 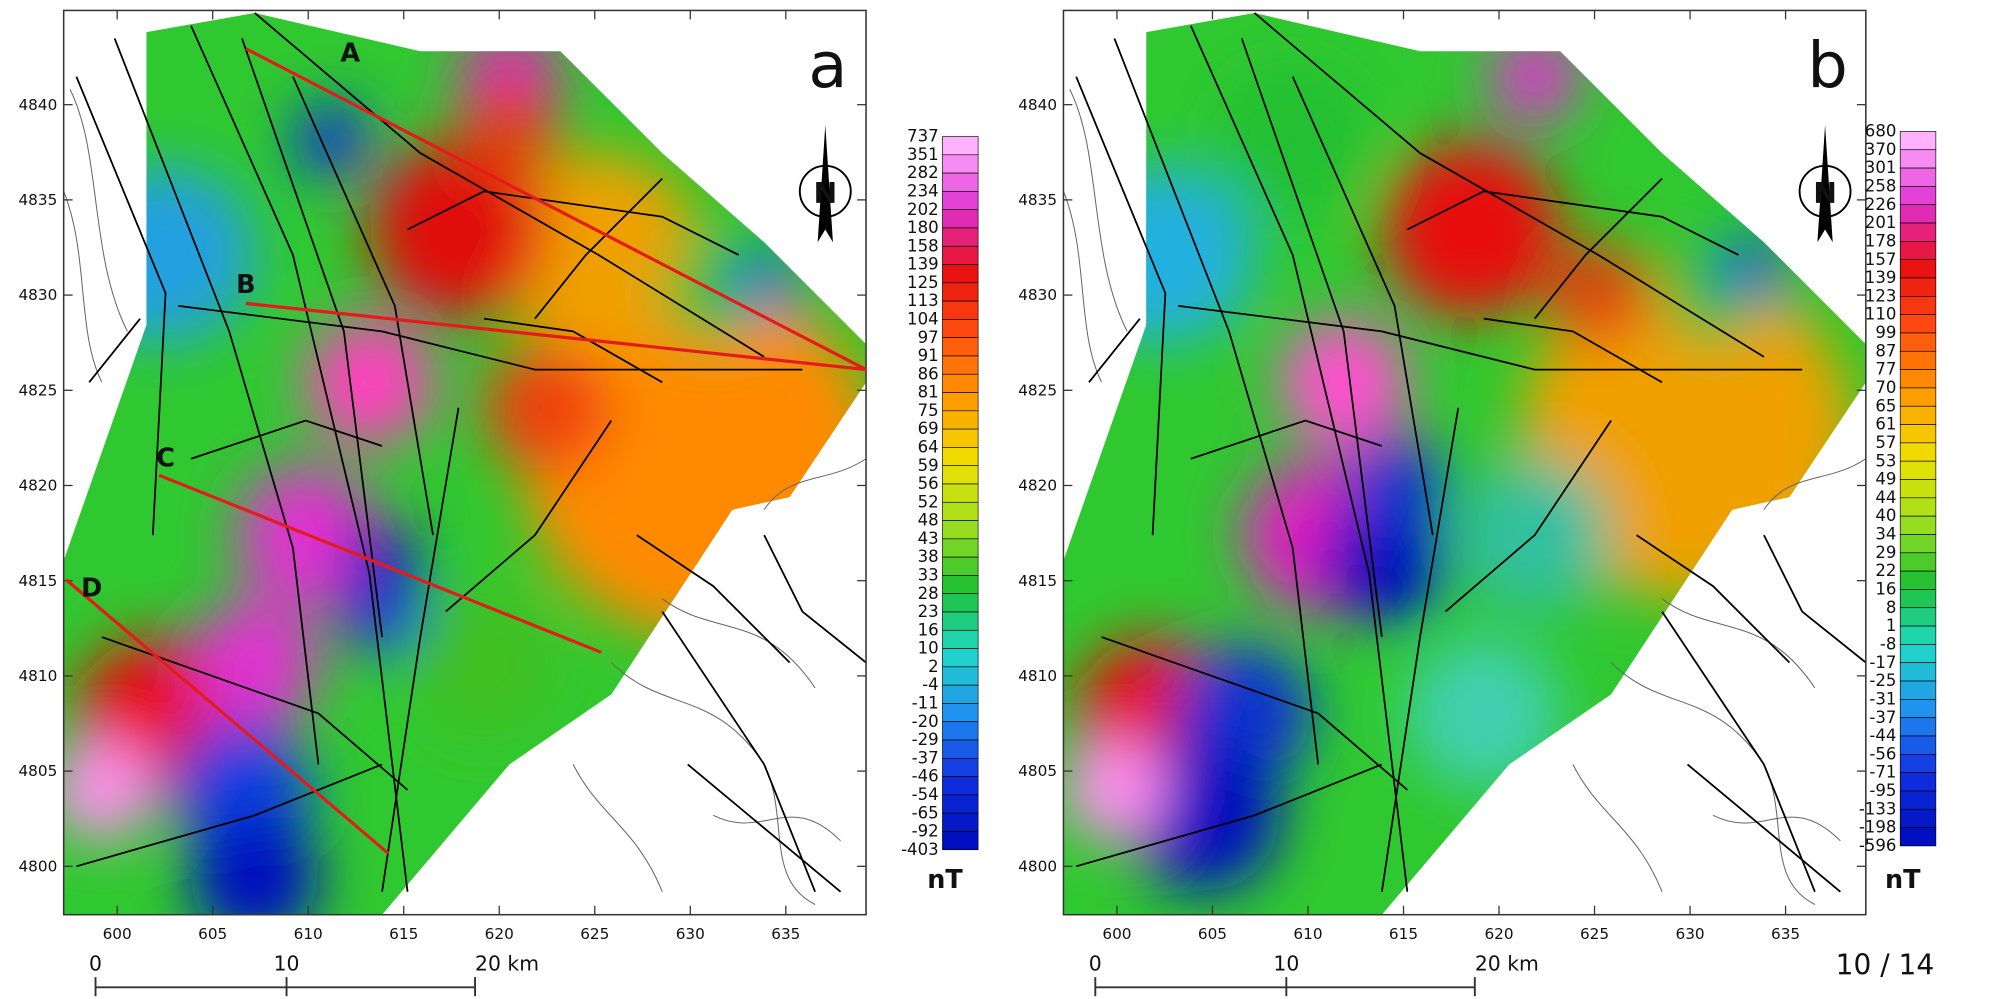 What do you see at coordinates (925, 776) in the screenshot?
I see `colorbar-label: -46` at bounding box center [925, 776].